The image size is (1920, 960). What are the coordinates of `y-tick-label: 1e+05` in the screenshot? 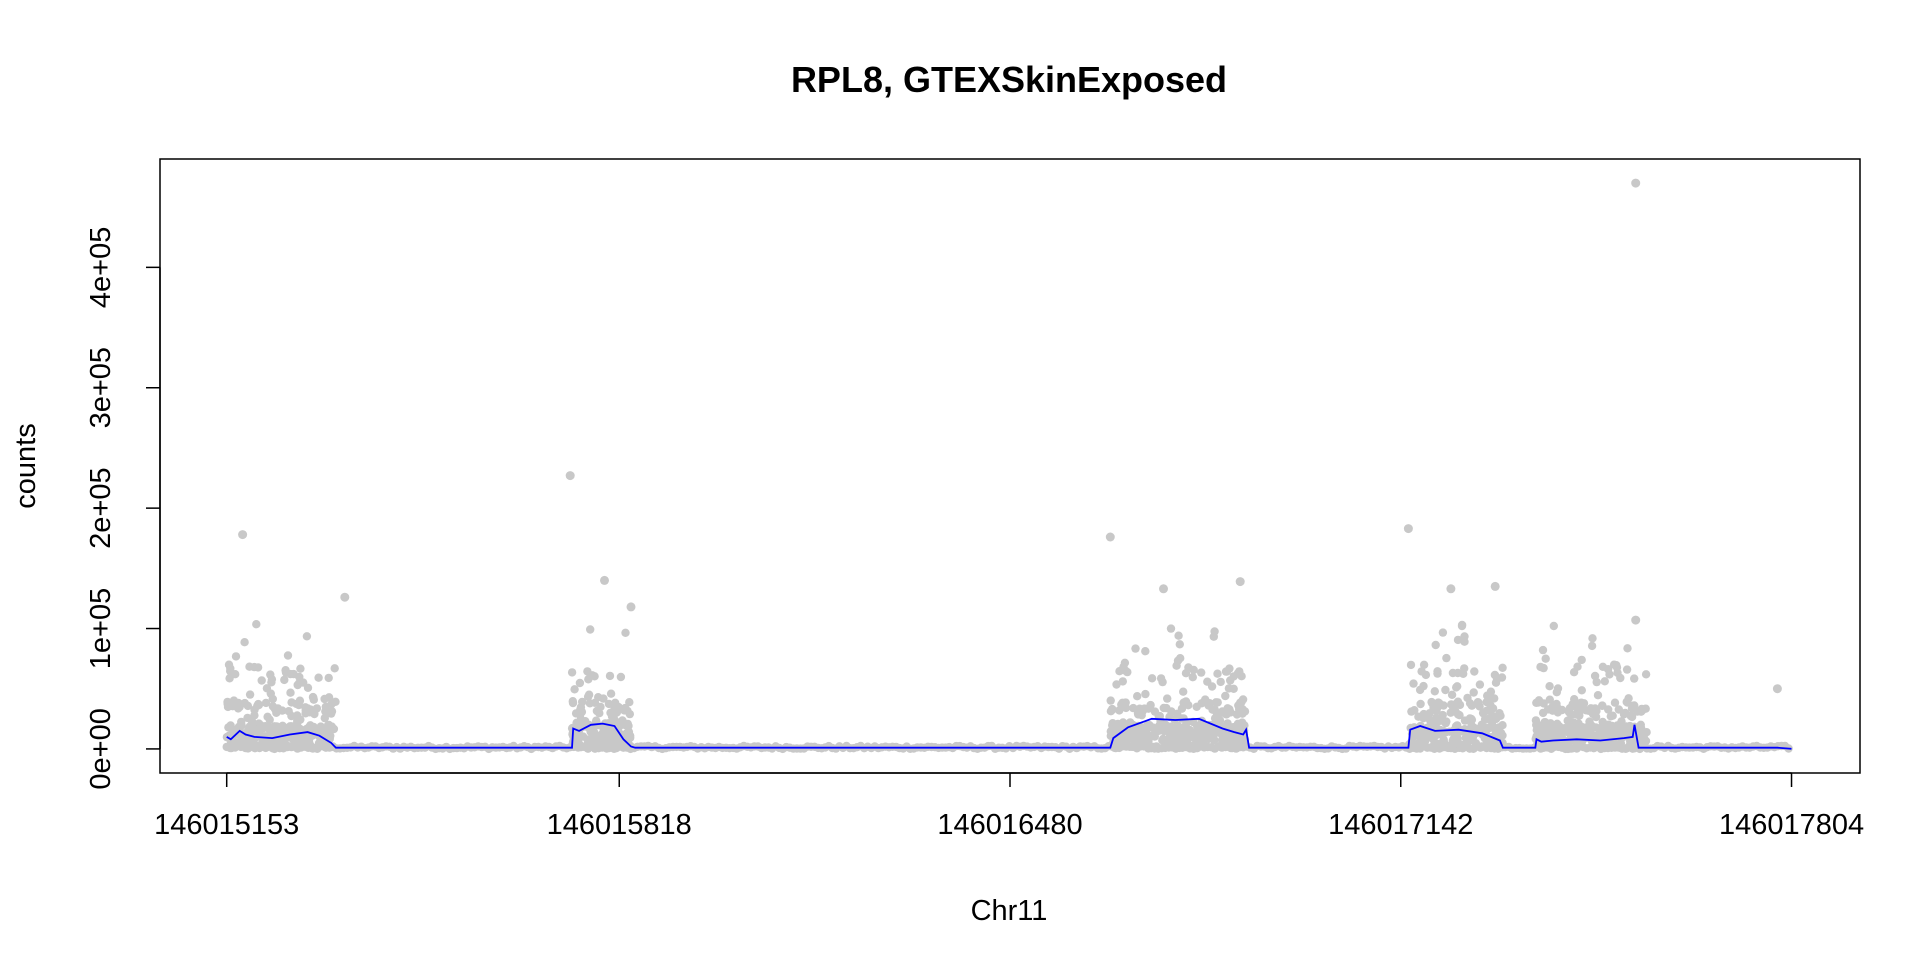 It's located at (101, 628).